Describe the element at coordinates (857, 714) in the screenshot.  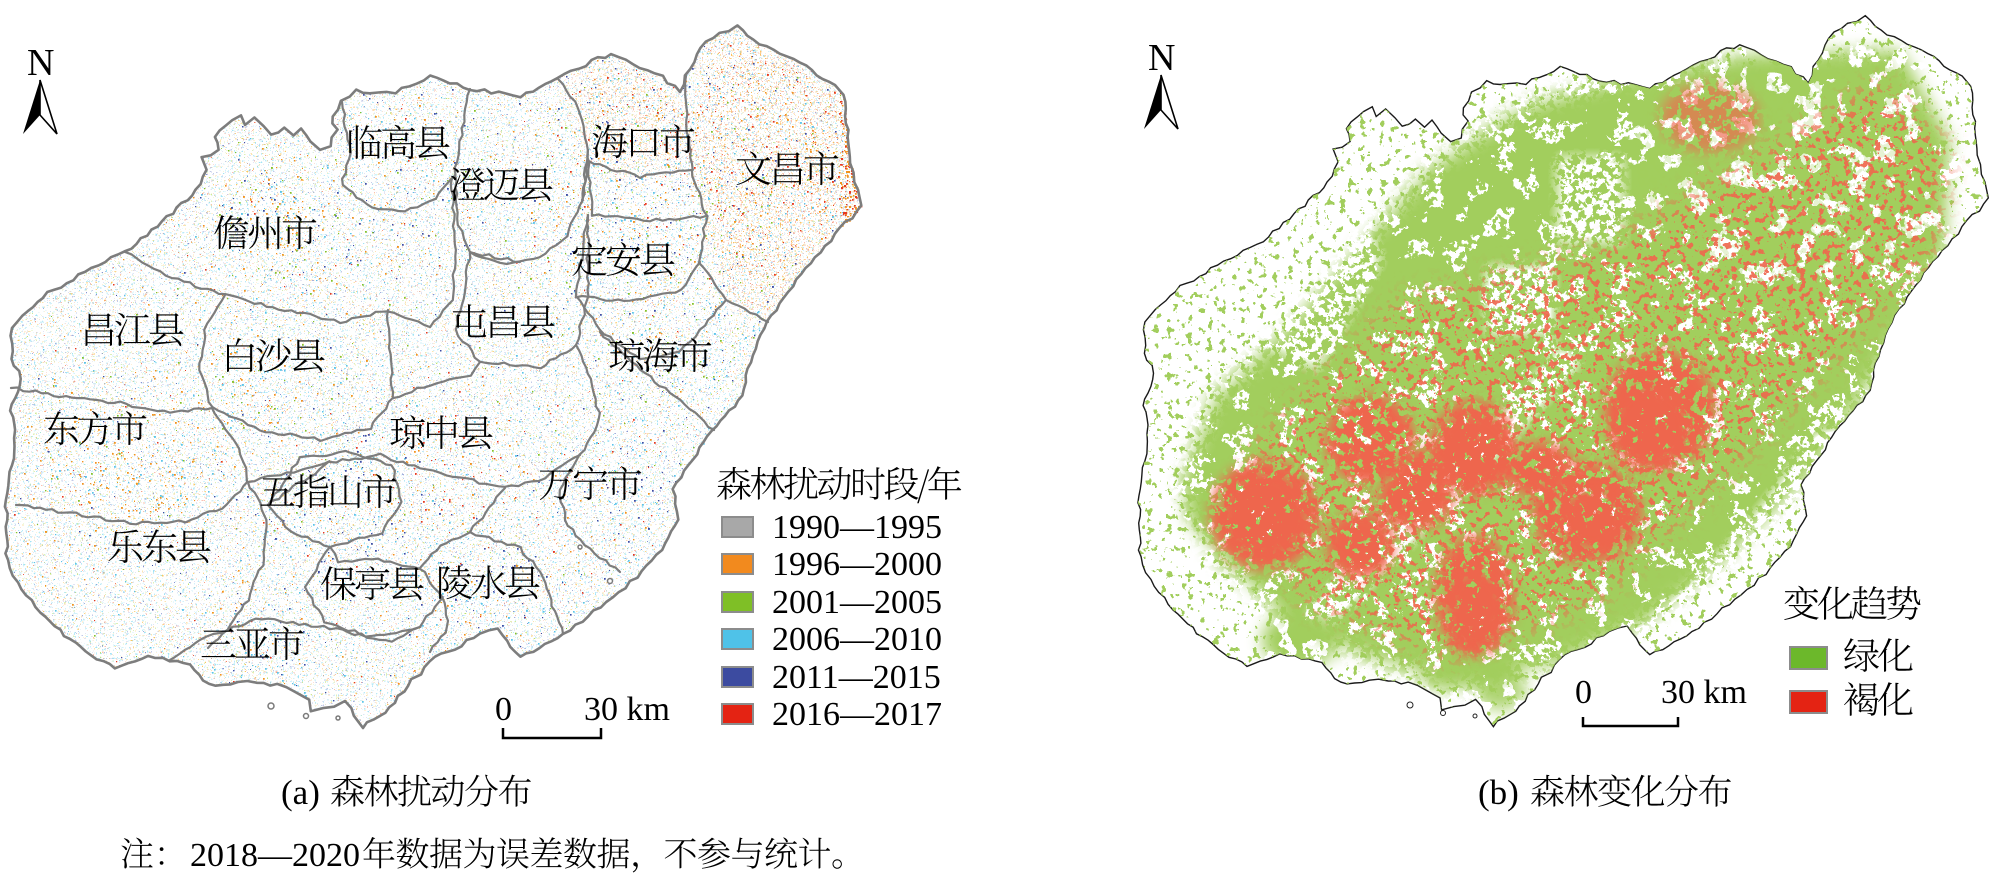
I see `svg-text: 2016—2017` at that location.